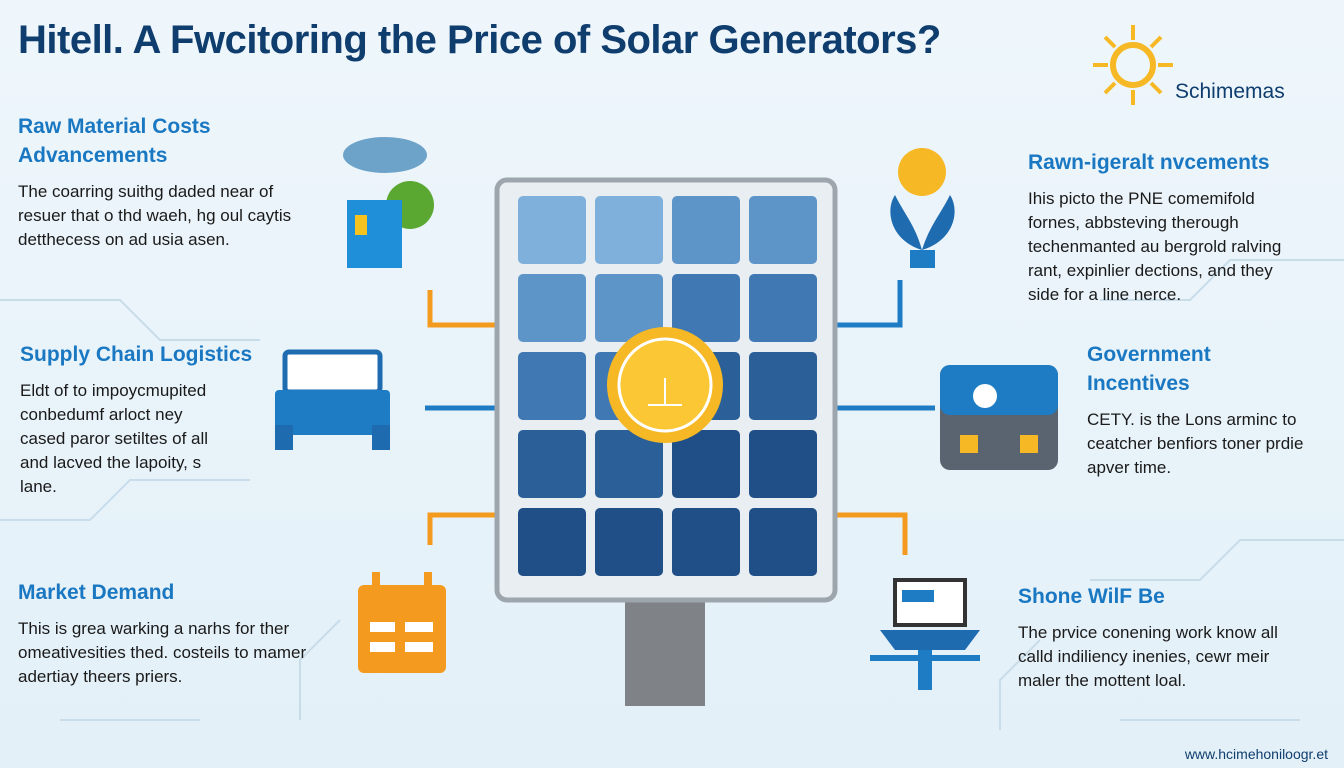 Image resolution: width=1344 pixels, height=768 pixels. What do you see at coordinates (114, 126) in the screenshot?
I see `title-line: Raw Material Costs` at bounding box center [114, 126].